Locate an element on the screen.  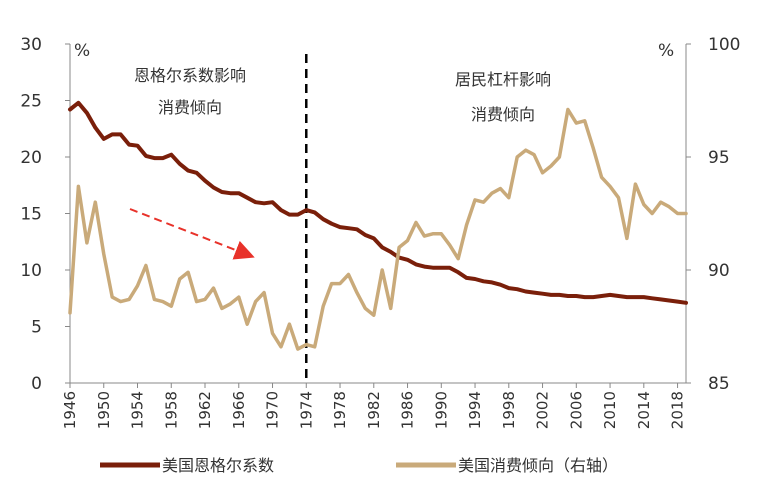
x-tick-label: 2010 is located at coordinates (610, 410).